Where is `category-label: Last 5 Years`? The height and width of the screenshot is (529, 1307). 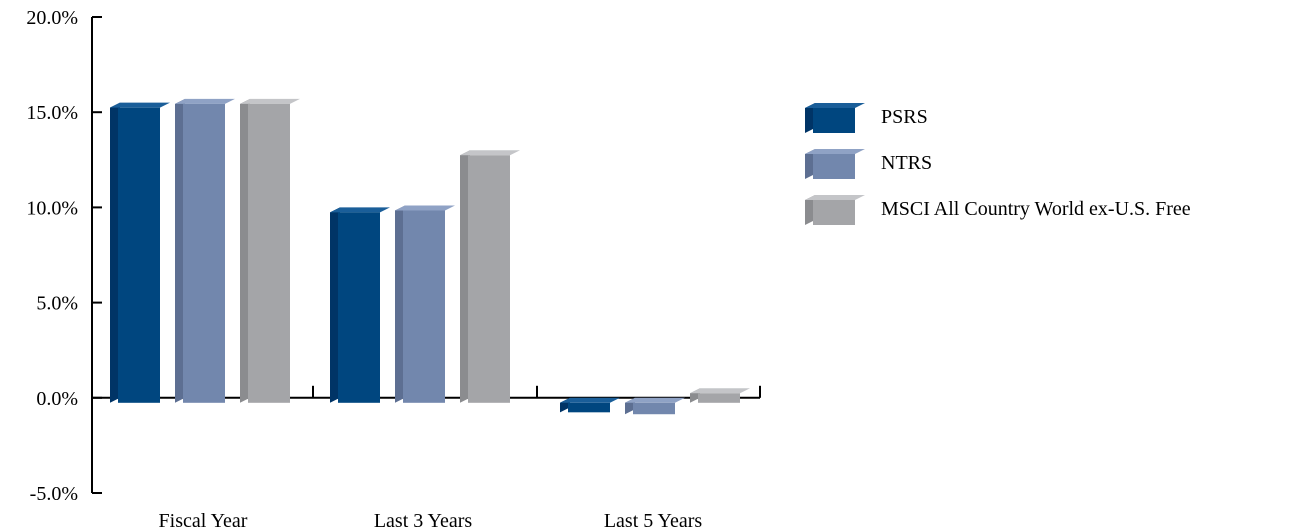
category-label: Last 5 Years is located at coordinates (653, 519).